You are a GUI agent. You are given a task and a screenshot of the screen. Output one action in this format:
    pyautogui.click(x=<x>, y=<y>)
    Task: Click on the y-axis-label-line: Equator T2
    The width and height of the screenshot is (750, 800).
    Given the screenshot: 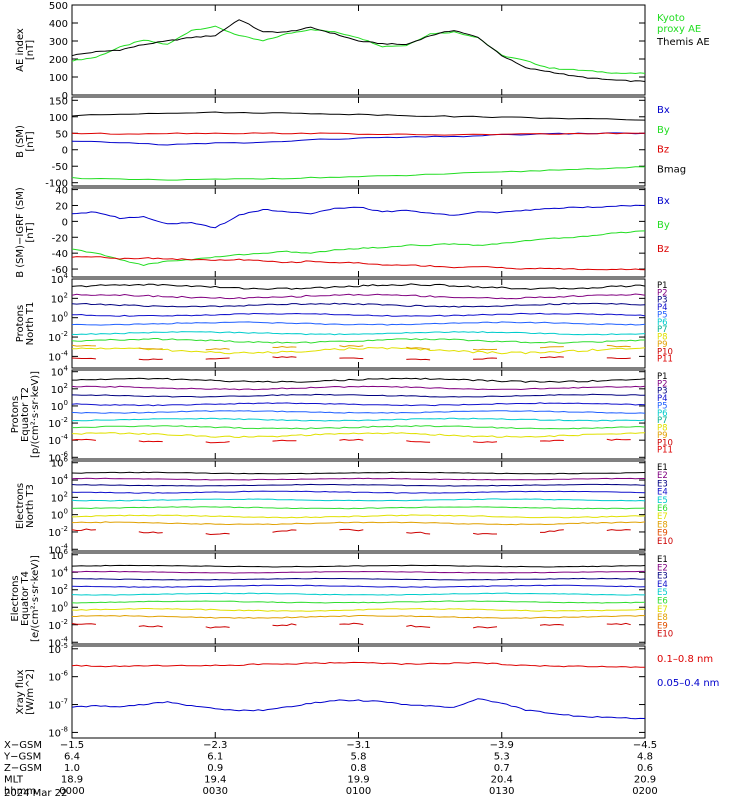 What is the action you would take?
    pyautogui.click(x=25, y=414)
    